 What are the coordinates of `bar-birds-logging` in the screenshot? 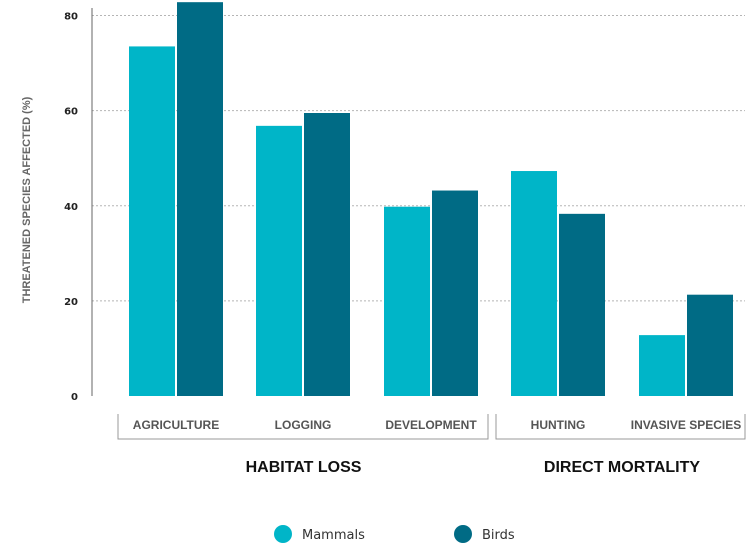 It's located at (327, 255).